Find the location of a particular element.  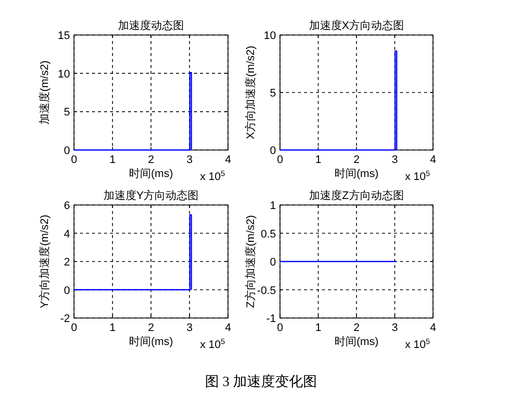

y-tick-label: -1 is located at coordinates (271, 319).